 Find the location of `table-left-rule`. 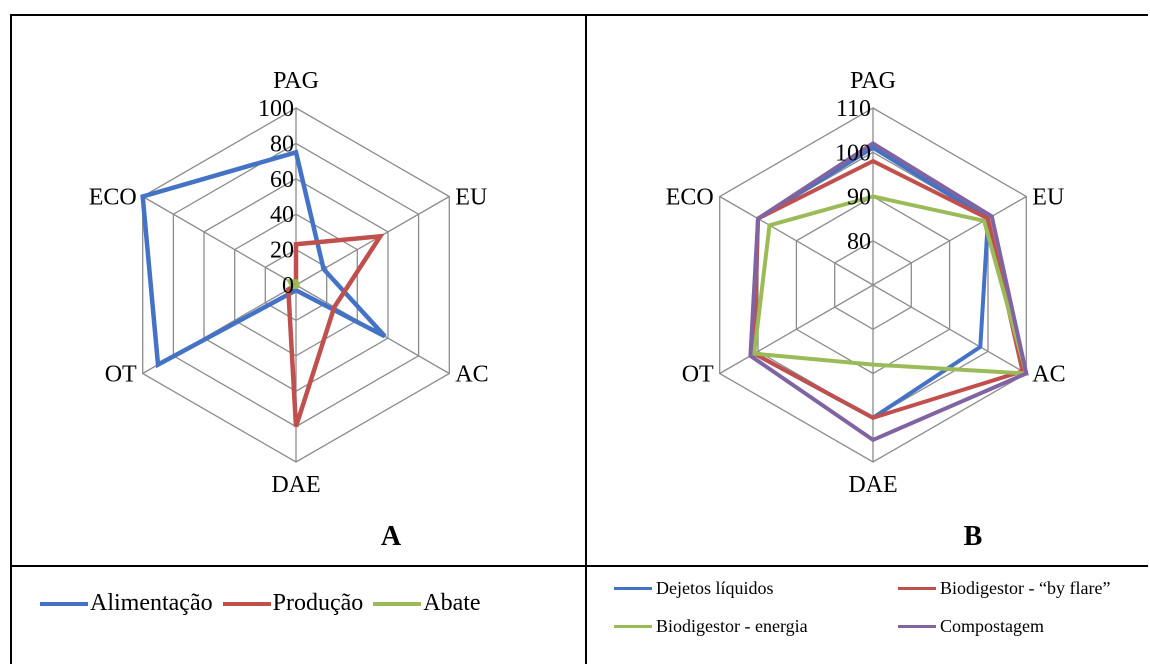

table-left-rule is located at coordinates (11, 339).